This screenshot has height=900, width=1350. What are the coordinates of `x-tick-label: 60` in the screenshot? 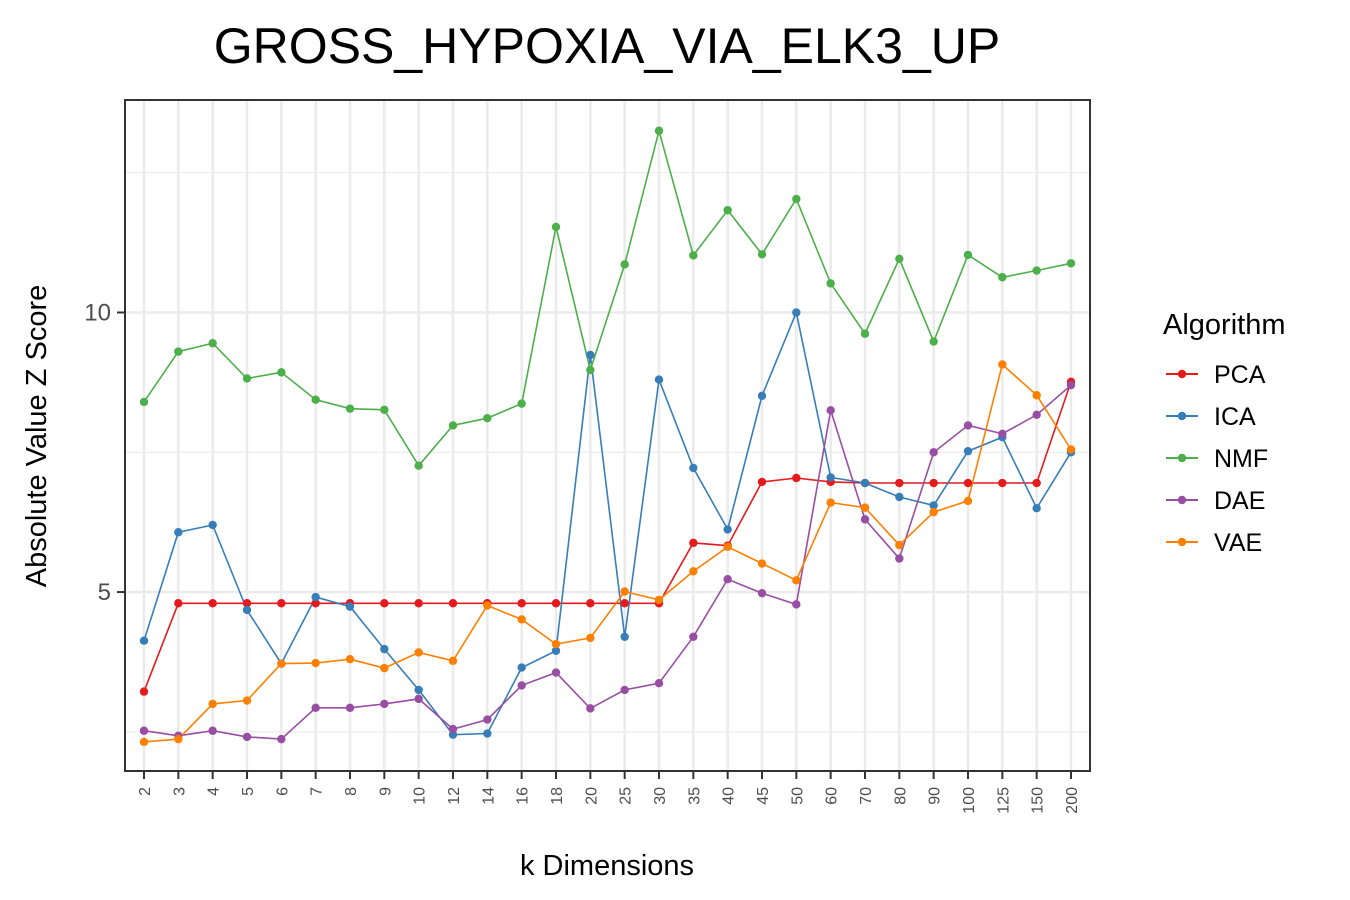 It's located at (832, 796).